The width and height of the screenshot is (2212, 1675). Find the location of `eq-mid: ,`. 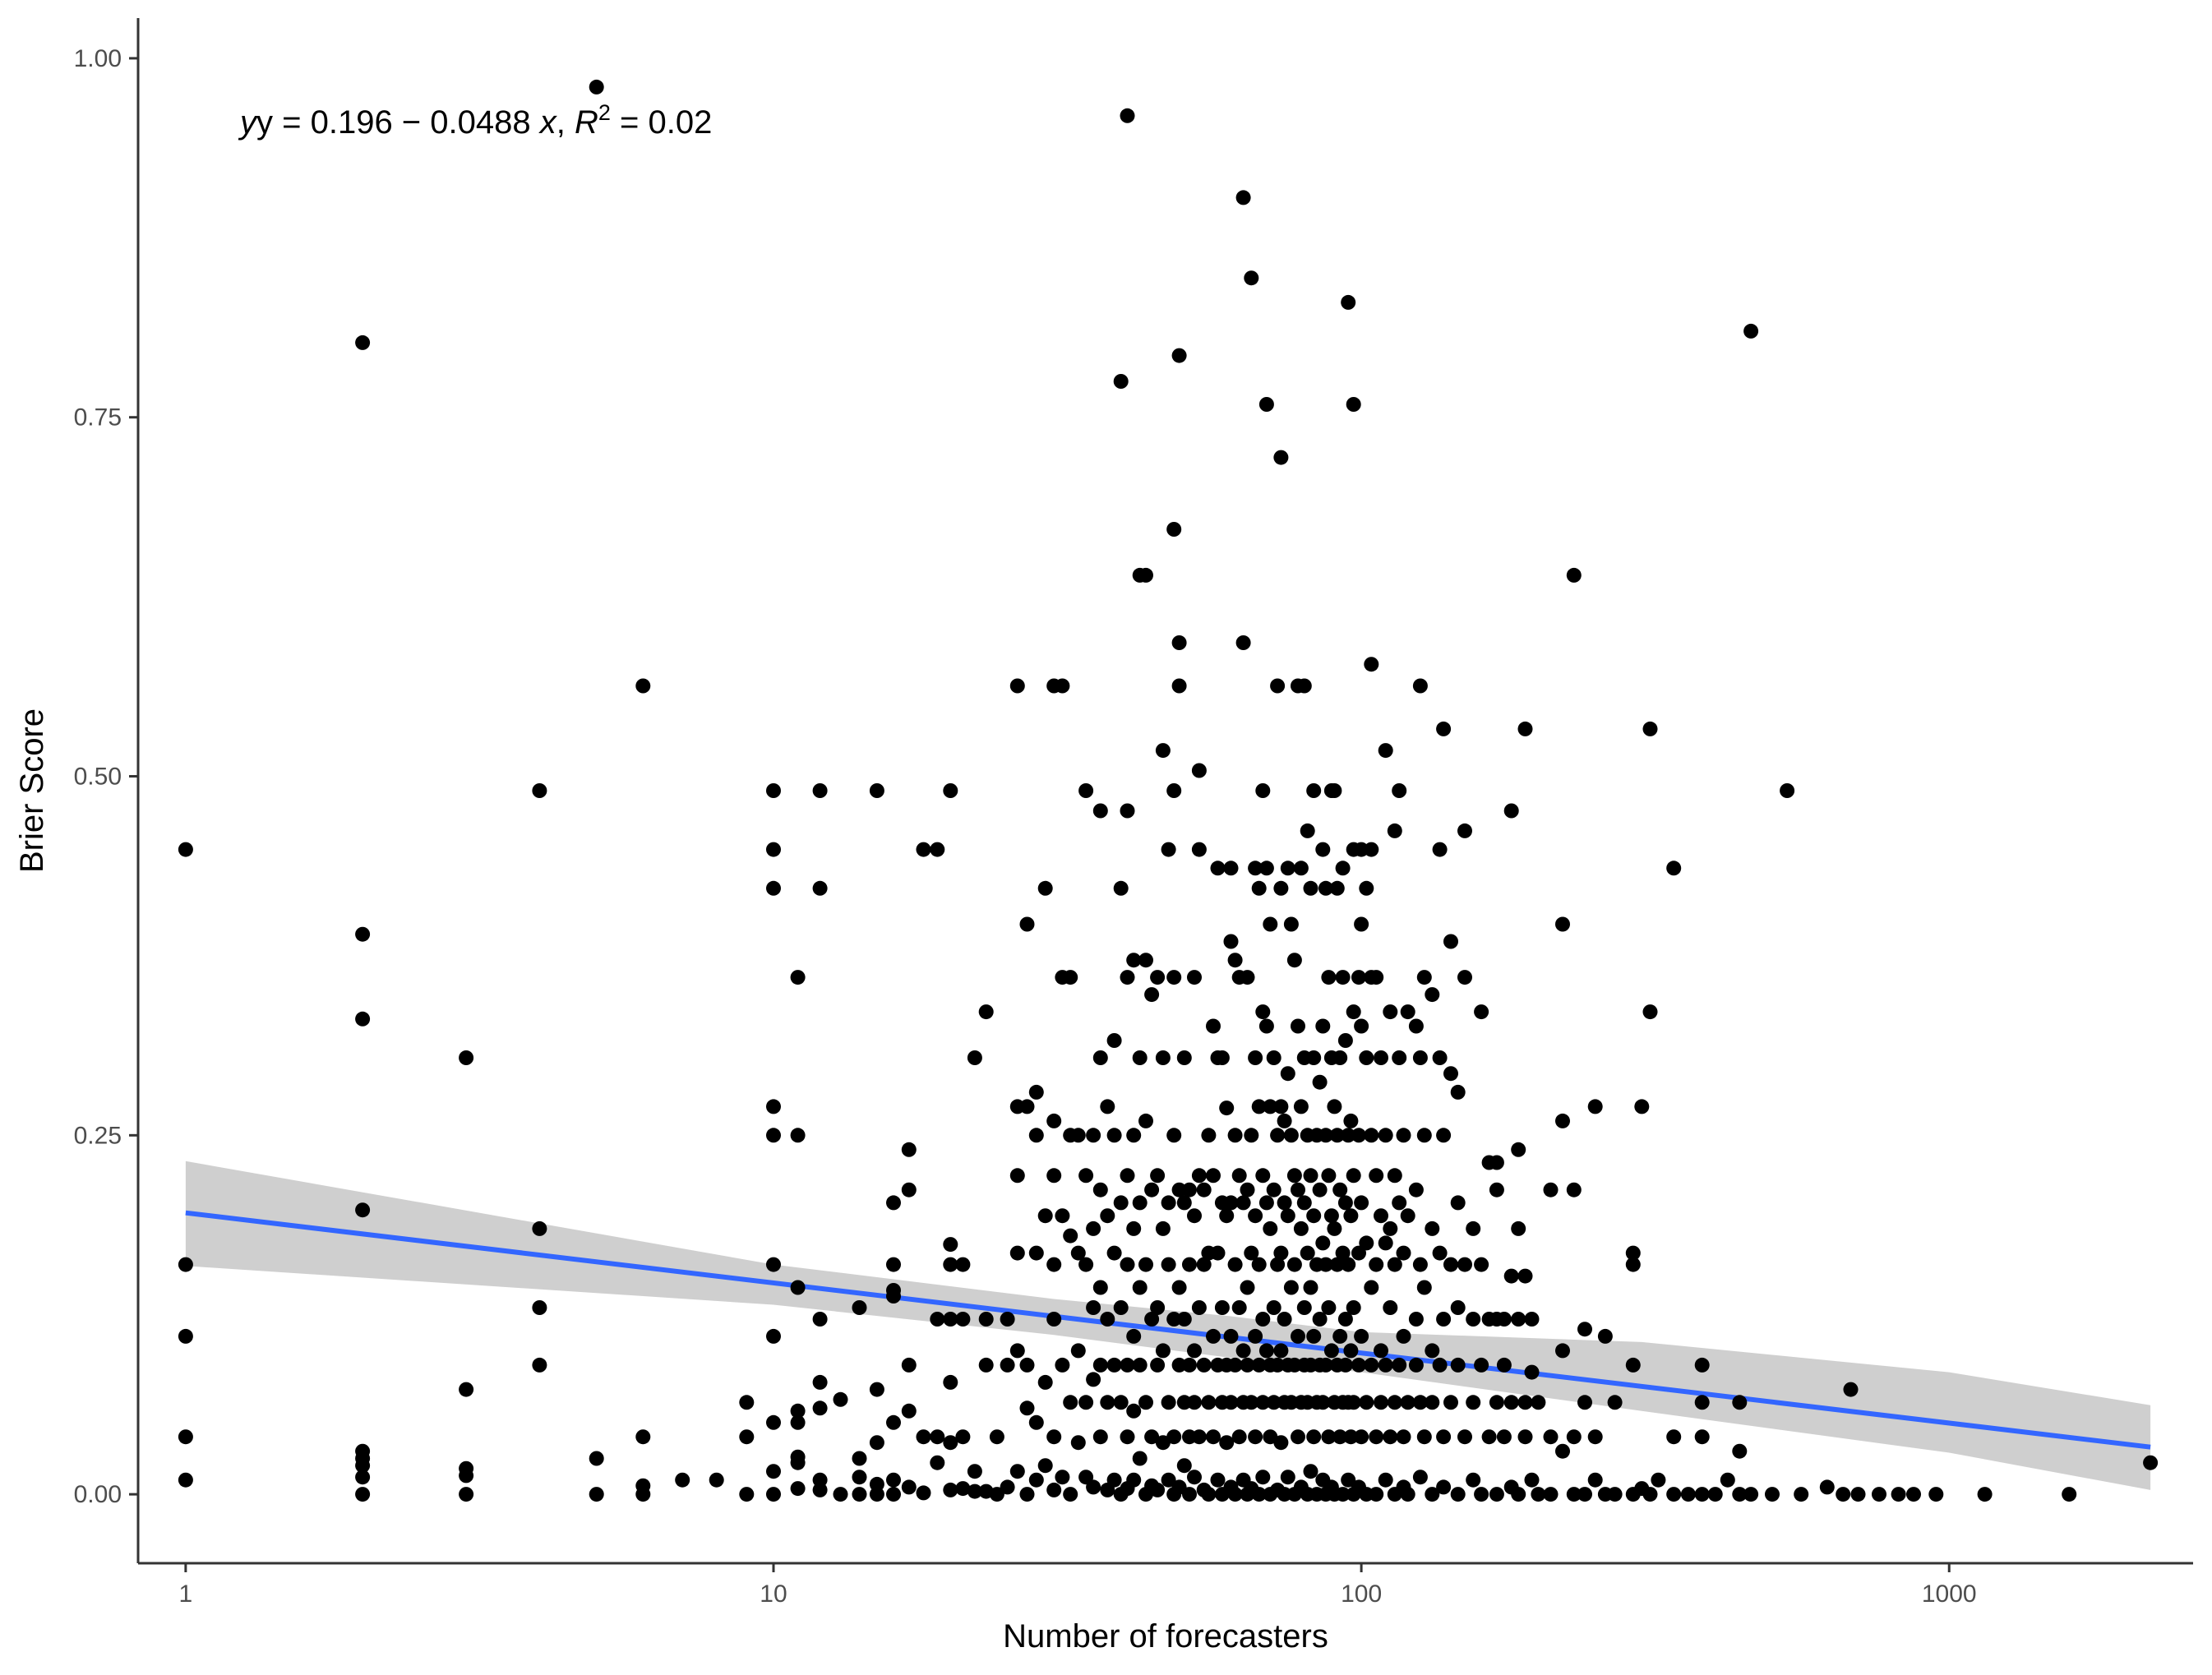

eq-mid: , is located at coordinates (565, 122).